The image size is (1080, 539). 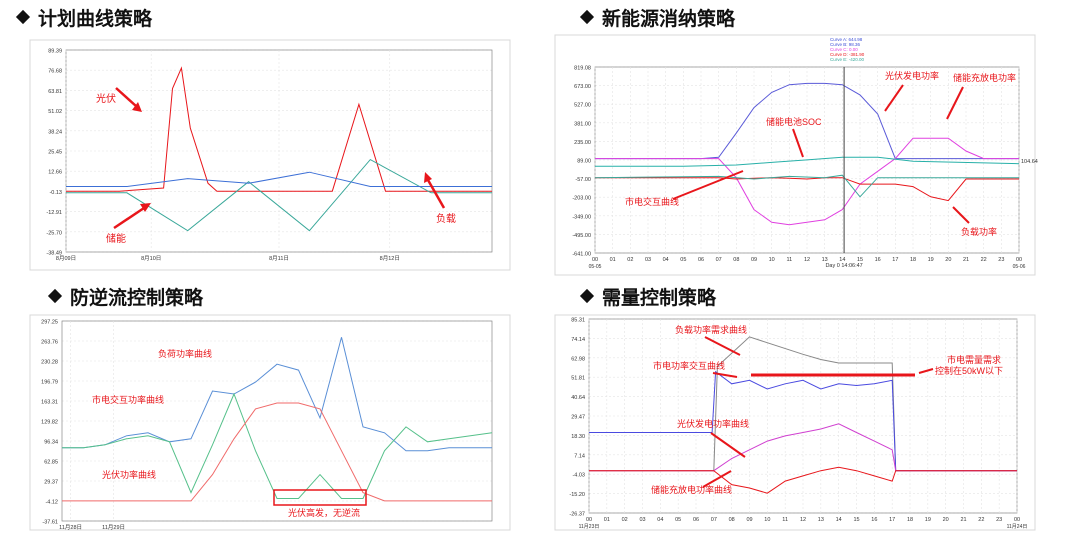 What do you see at coordinates (129, 474) in the screenshot?
I see `annotation-pv-curve: 光伏功率曲线` at bounding box center [129, 474].